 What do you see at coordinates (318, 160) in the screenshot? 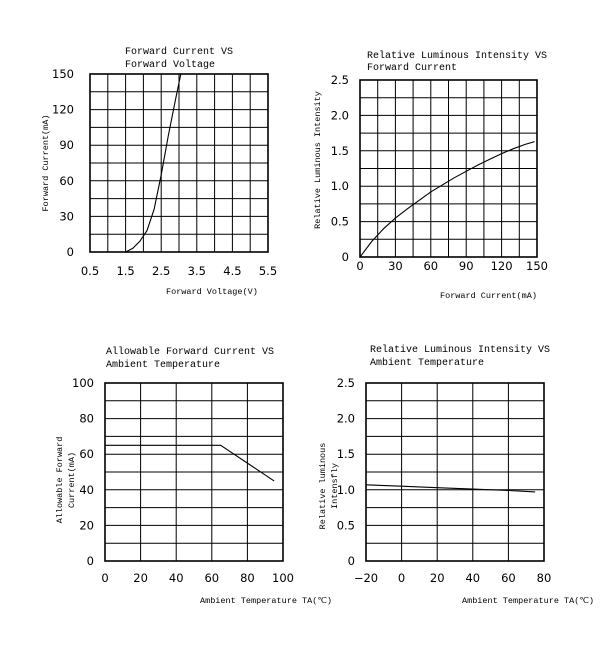
I see `y-axis-label: Relative Luminous Intensity` at bounding box center [318, 160].